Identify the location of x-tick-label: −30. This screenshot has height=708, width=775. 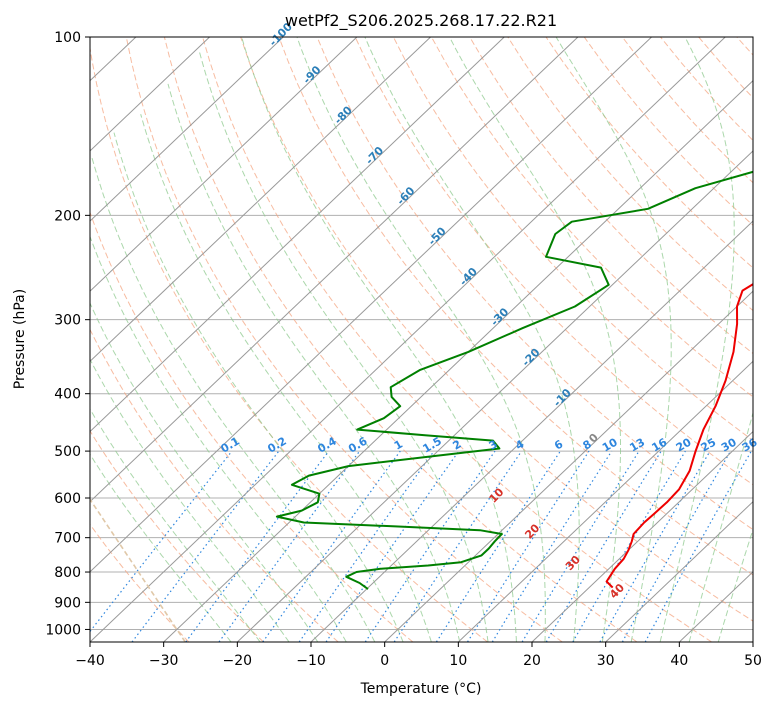
(164, 661).